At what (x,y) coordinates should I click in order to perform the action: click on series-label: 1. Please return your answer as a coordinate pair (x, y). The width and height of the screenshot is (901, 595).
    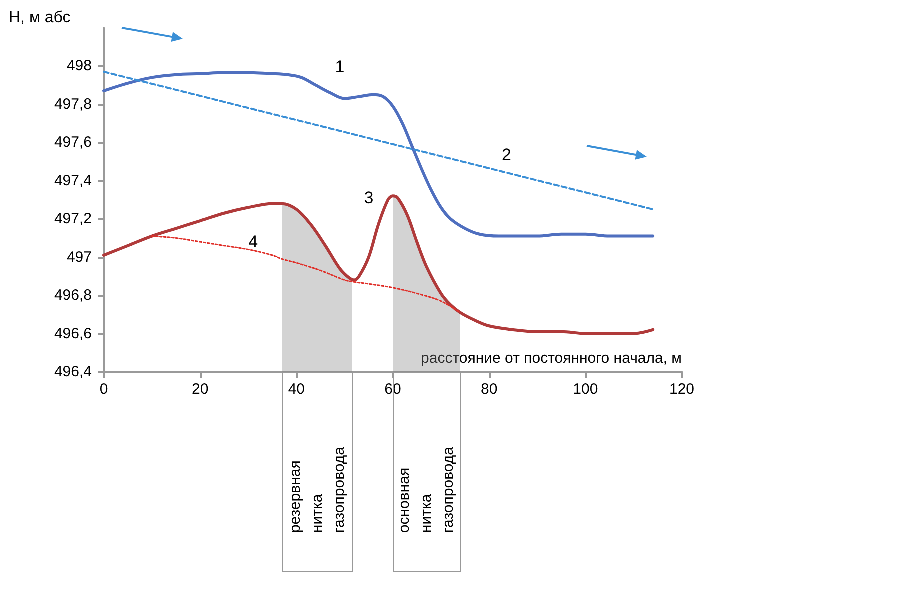
    Looking at the image, I should click on (340, 66).